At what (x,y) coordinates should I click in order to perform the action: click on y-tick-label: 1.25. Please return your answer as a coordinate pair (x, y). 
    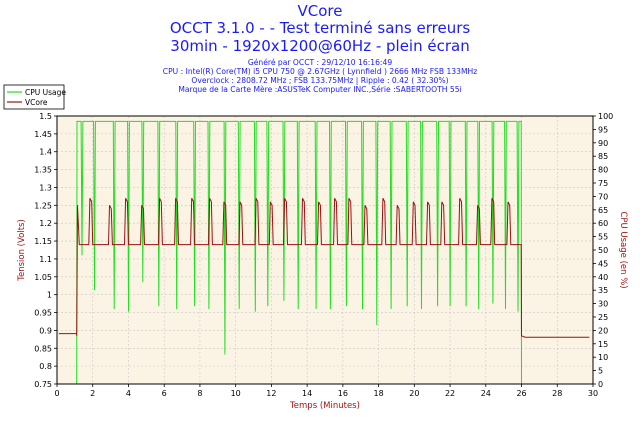
    Looking at the image, I should click on (43, 205).